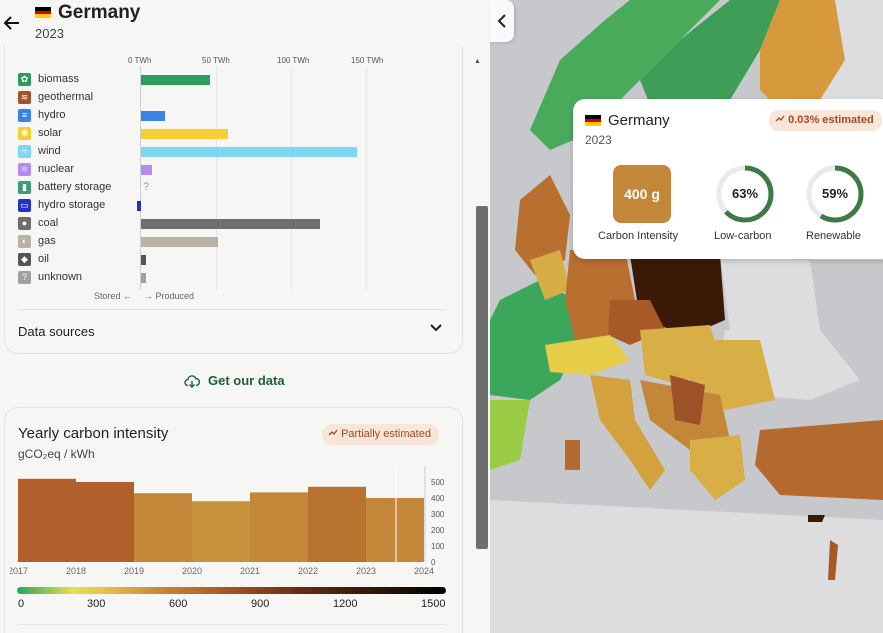  I want to click on source-label: coal, so click(48, 223).